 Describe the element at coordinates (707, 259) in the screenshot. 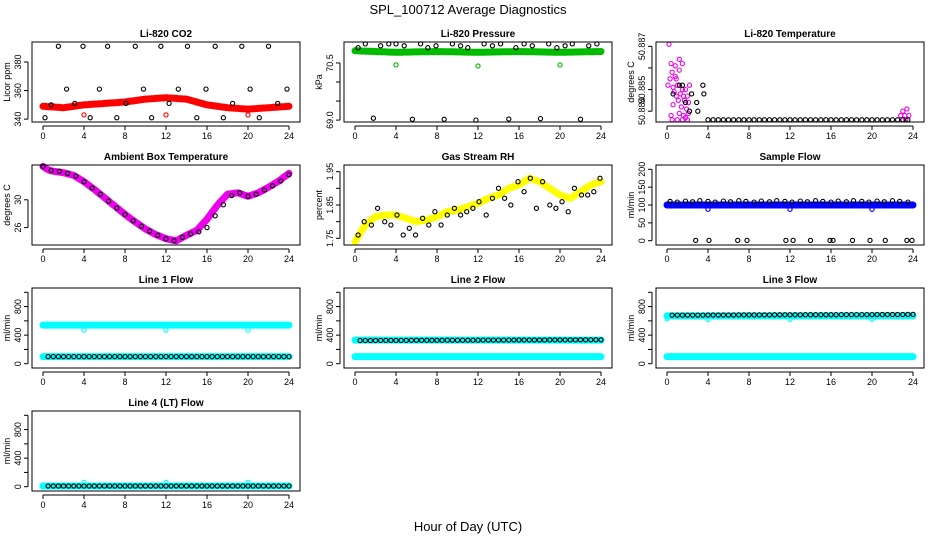

I see `x-tick-label: 4` at that location.